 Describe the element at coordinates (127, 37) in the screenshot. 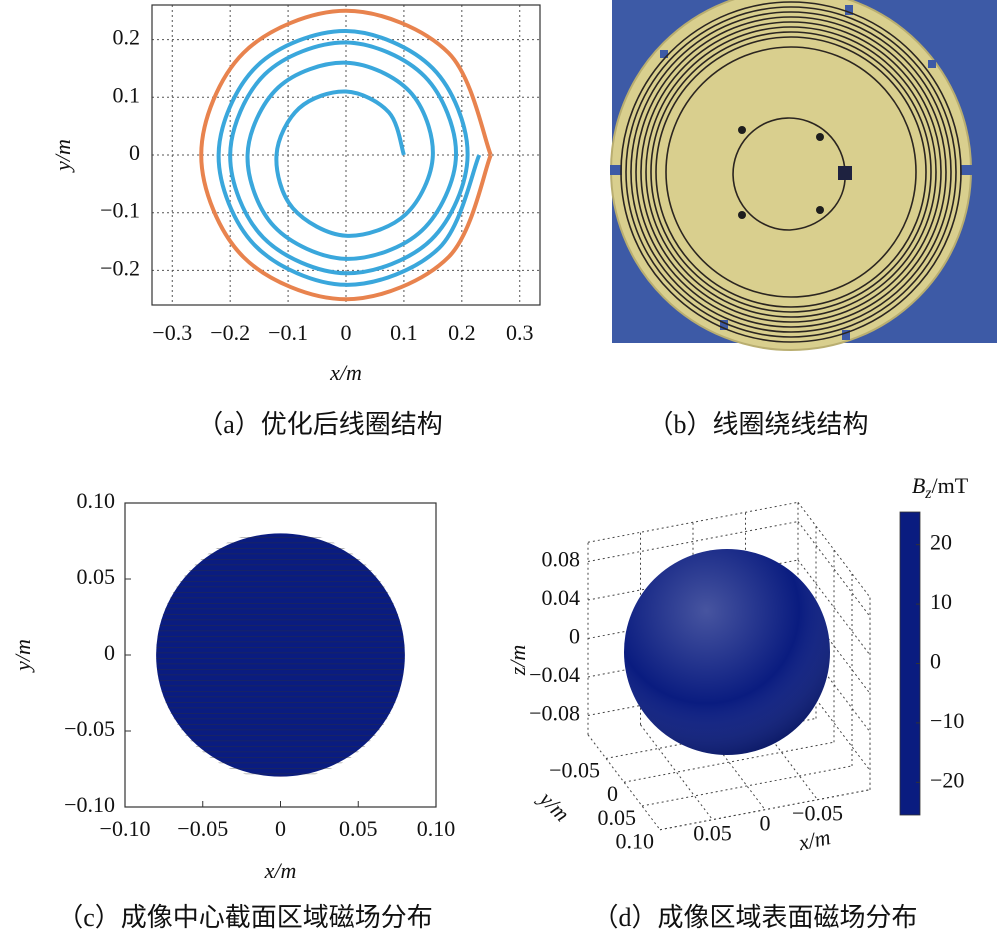

I see `y-tick-label: 0.2` at that location.